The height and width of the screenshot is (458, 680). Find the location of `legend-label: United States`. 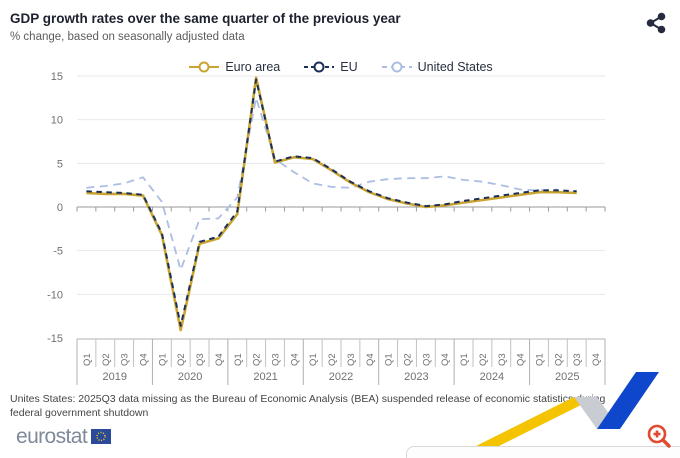

legend-label: United States is located at coordinates (455, 67).